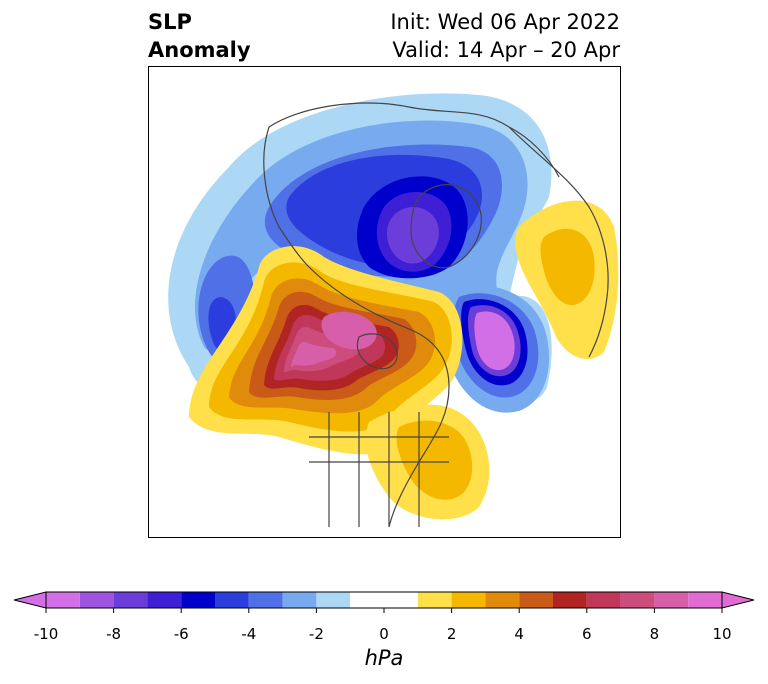 Image resolution: width=768 pixels, height=684 pixels. What do you see at coordinates (181, 634) in the screenshot?
I see `colorbar-tick-label: -6` at bounding box center [181, 634].